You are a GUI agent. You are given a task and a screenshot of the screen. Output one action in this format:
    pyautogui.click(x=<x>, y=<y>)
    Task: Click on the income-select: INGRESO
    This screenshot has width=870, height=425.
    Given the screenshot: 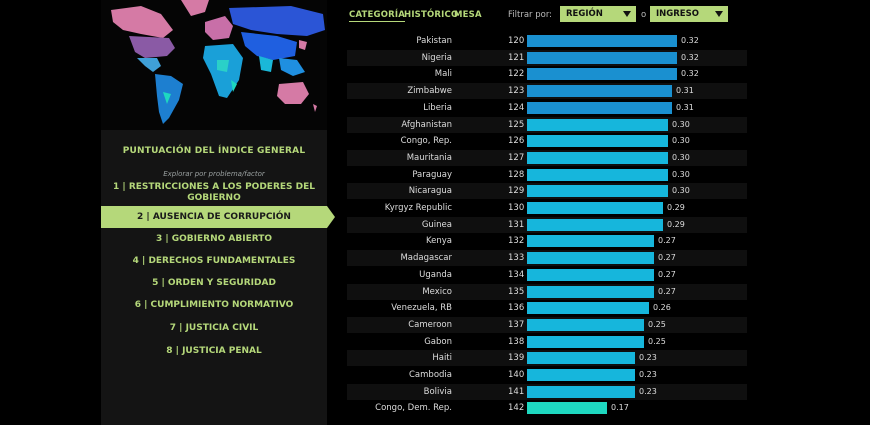 What is the action you would take?
    pyautogui.click(x=689, y=14)
    